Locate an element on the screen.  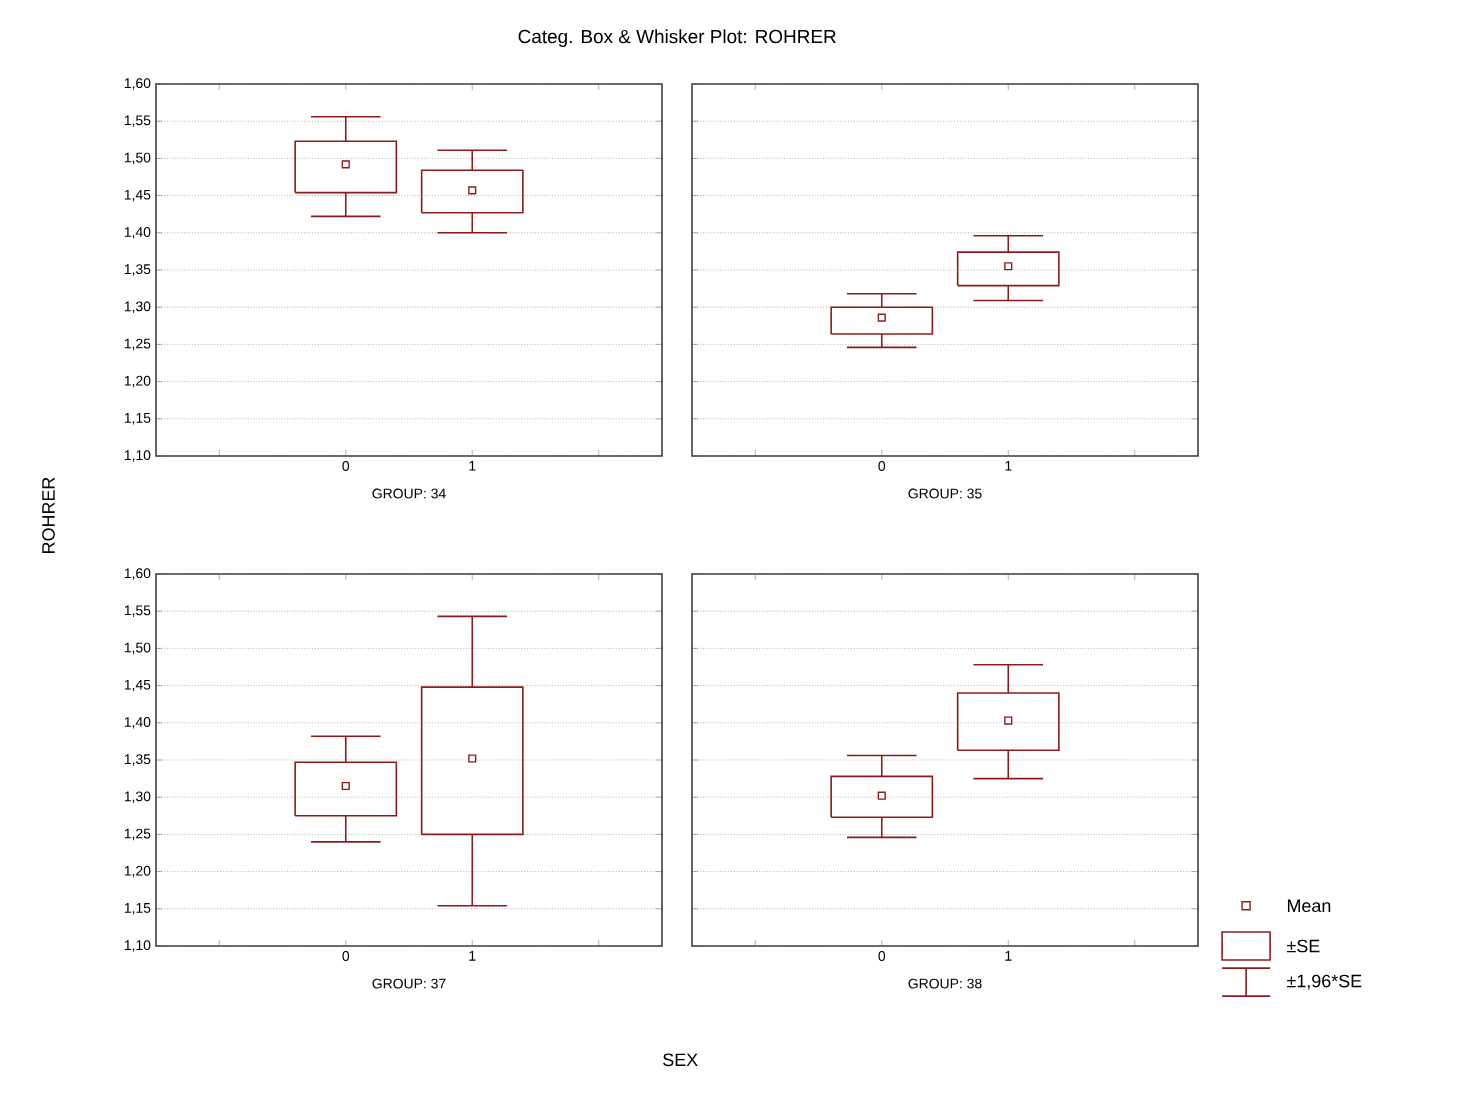
y-axis-title: ROHRER is located at coordinates (48, 515).